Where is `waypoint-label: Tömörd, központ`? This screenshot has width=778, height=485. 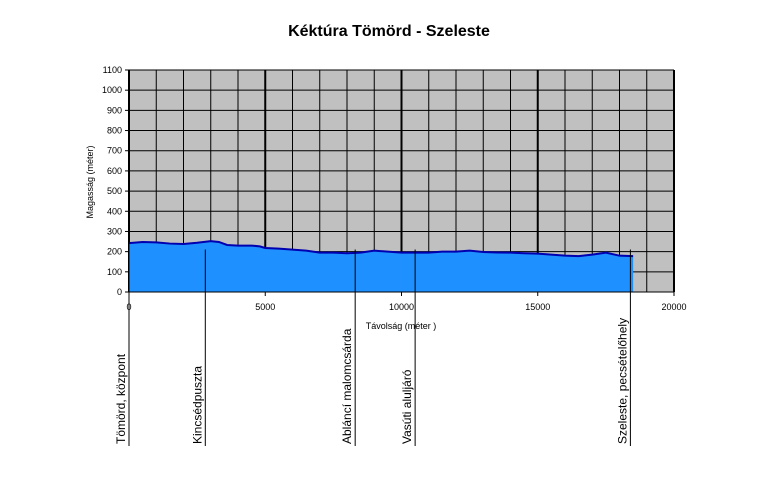 waypoint-label: Tömörd, központ is located at coordinates (121, 398).